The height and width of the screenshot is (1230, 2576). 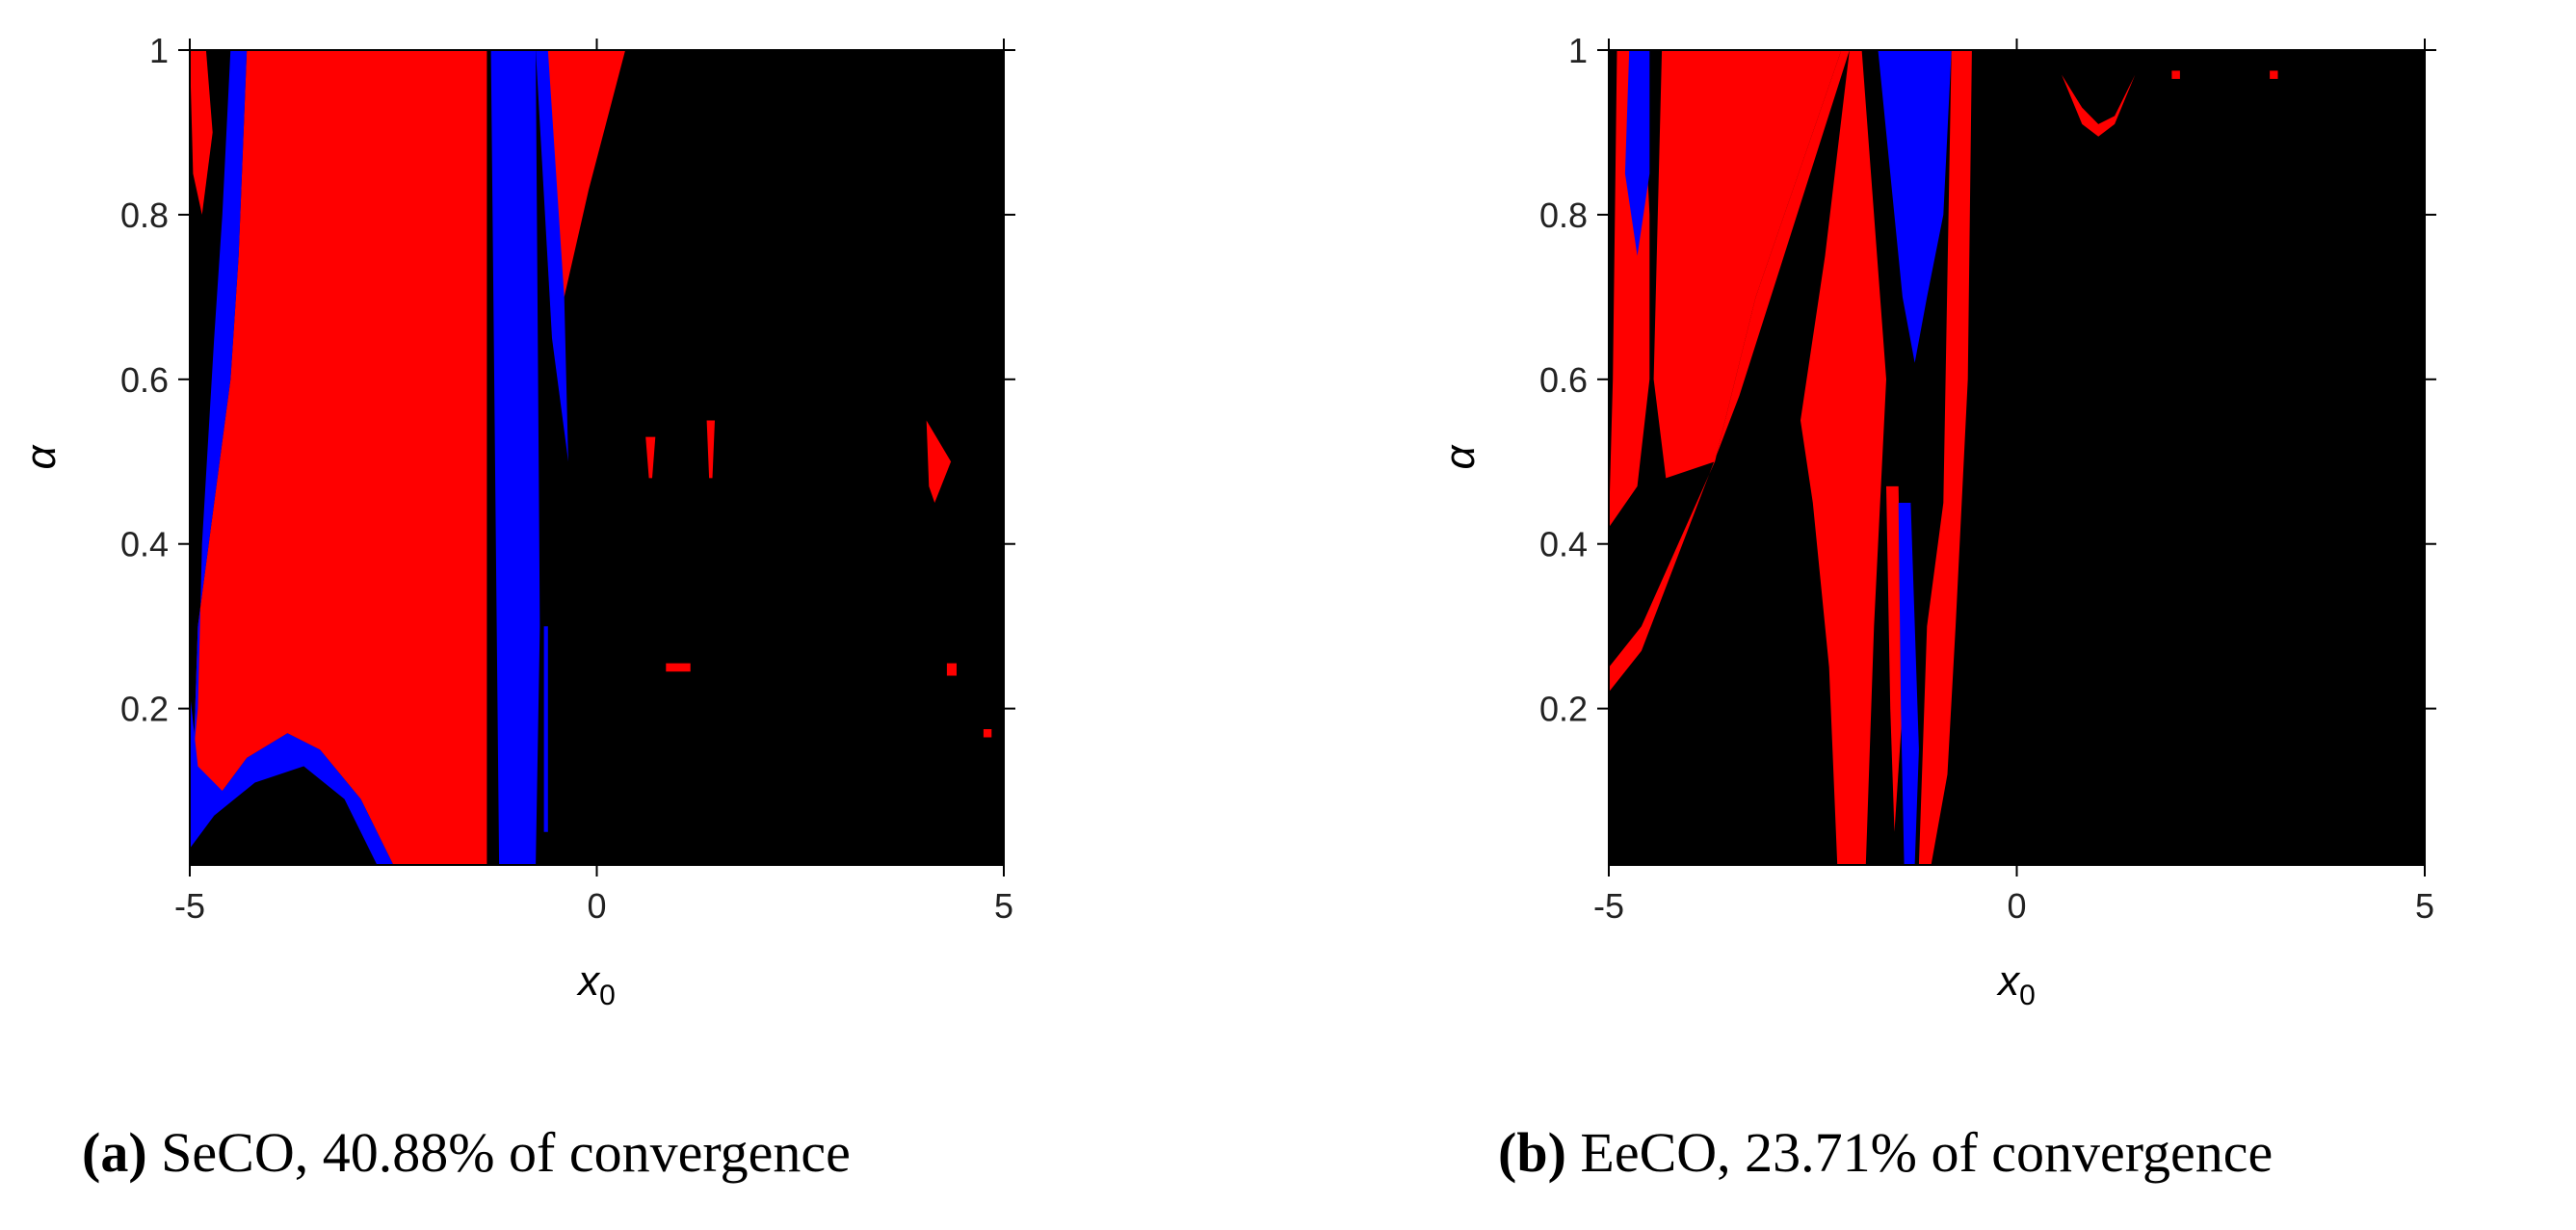 I want to click on caption-a: (a) SeCO, 40.88% of convergence, so click(x=467, y=1153).